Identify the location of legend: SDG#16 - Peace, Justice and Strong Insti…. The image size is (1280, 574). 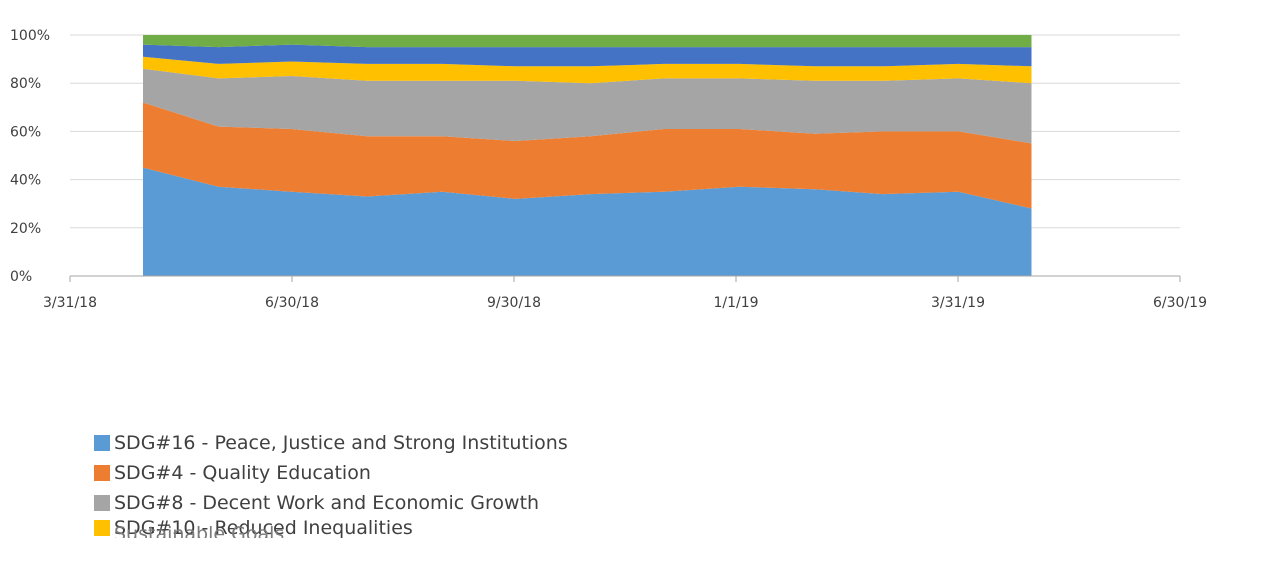
(394, 483).